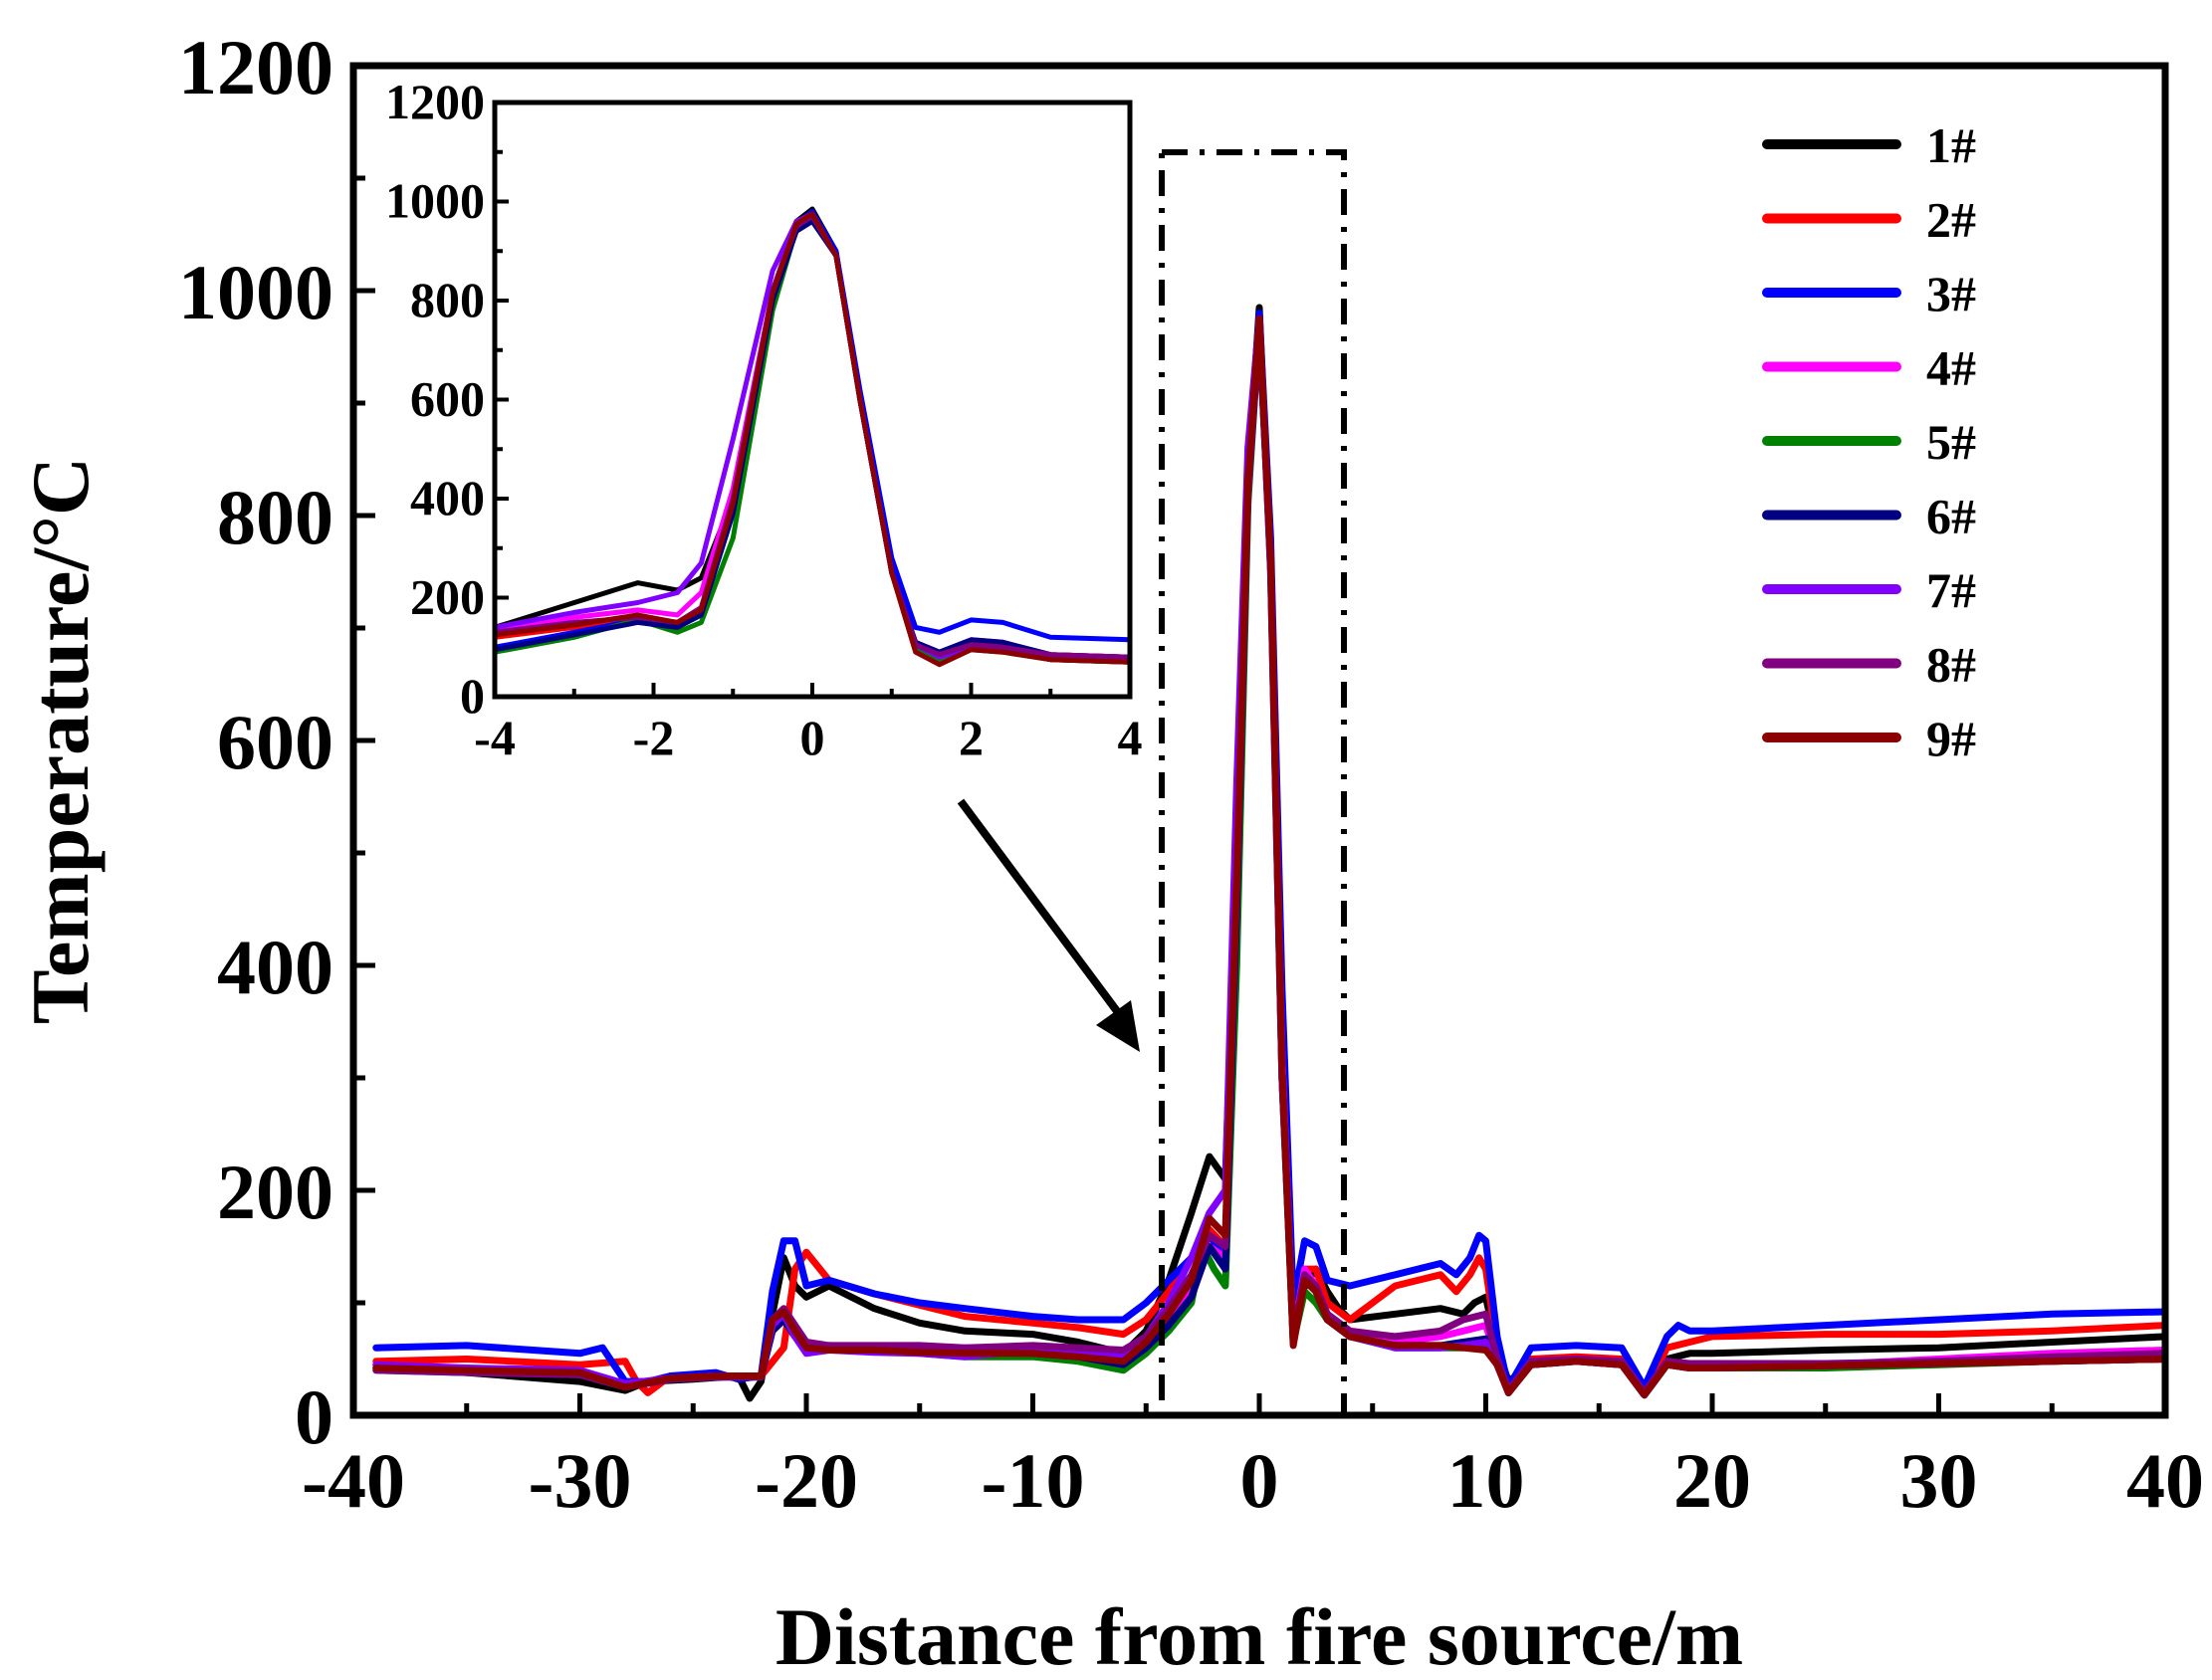 This screenshot has height=1680, width=2212. Describe the element at coordinates (1951, 368) in the screenshot. I see `legend-label-4: 4#` at that location.